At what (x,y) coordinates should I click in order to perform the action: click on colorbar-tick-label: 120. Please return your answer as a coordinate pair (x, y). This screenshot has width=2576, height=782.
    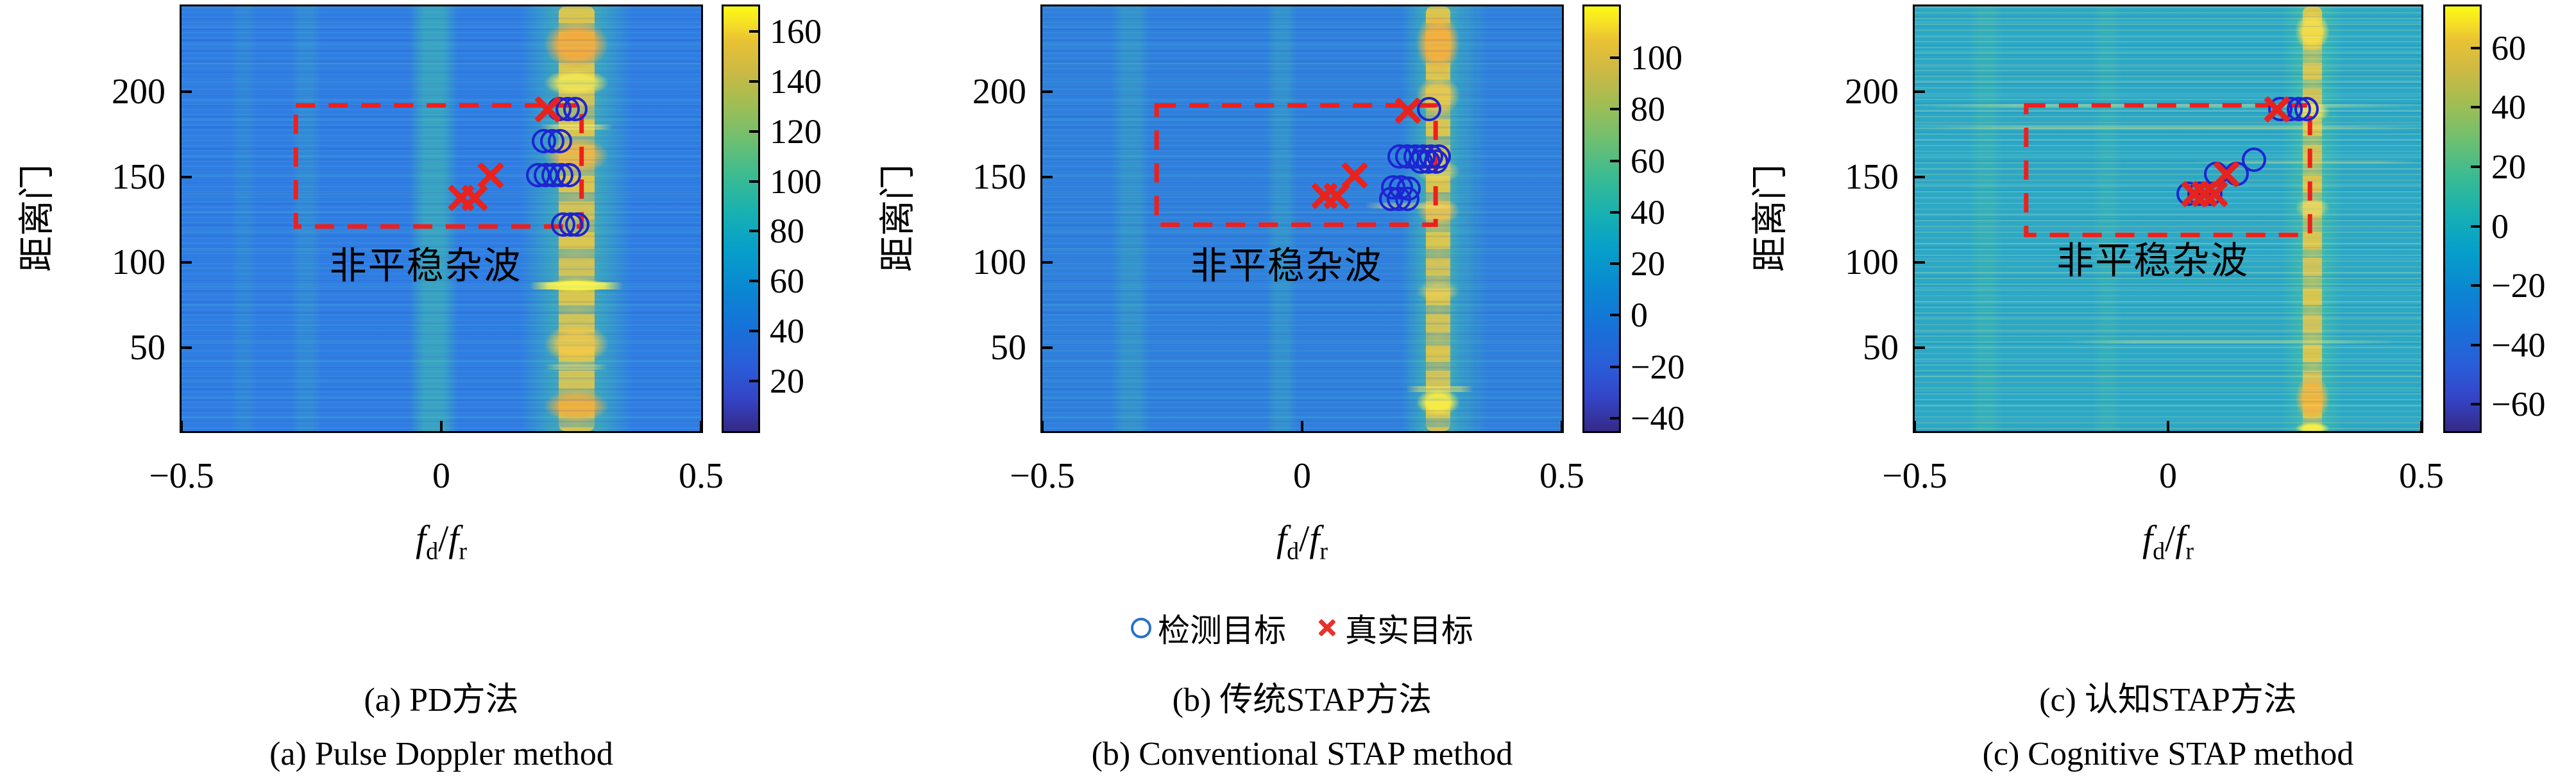
    Looking at the image, I should click on (796, 131).